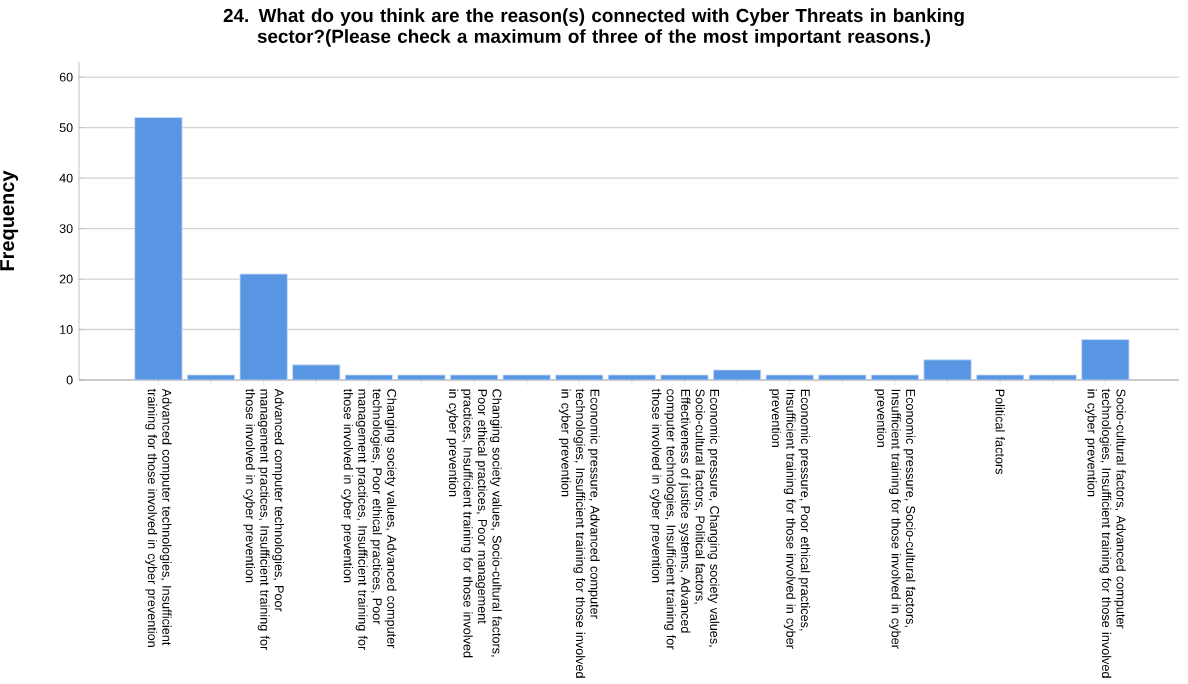  I want to click on y-tick-label: 10, so click(66, 329).